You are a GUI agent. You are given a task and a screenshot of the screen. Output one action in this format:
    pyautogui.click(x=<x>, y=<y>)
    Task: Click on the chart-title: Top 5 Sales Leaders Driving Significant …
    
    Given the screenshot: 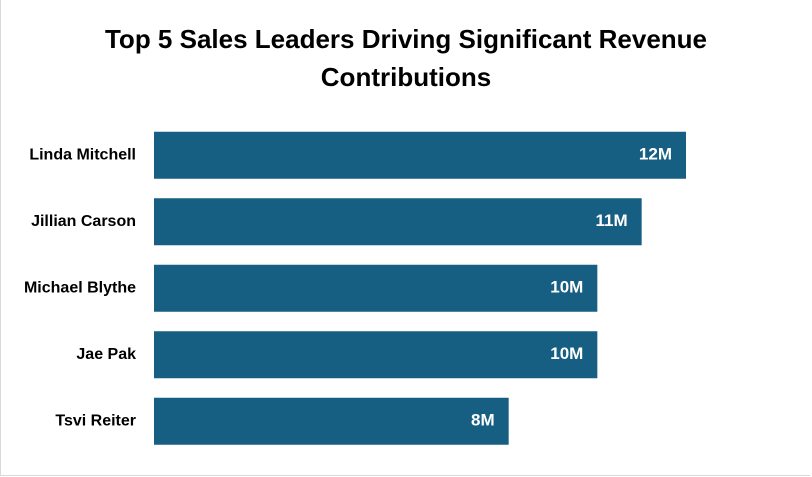 What is the action you would take?
    pyautogui.click(x=406, y=58)
    